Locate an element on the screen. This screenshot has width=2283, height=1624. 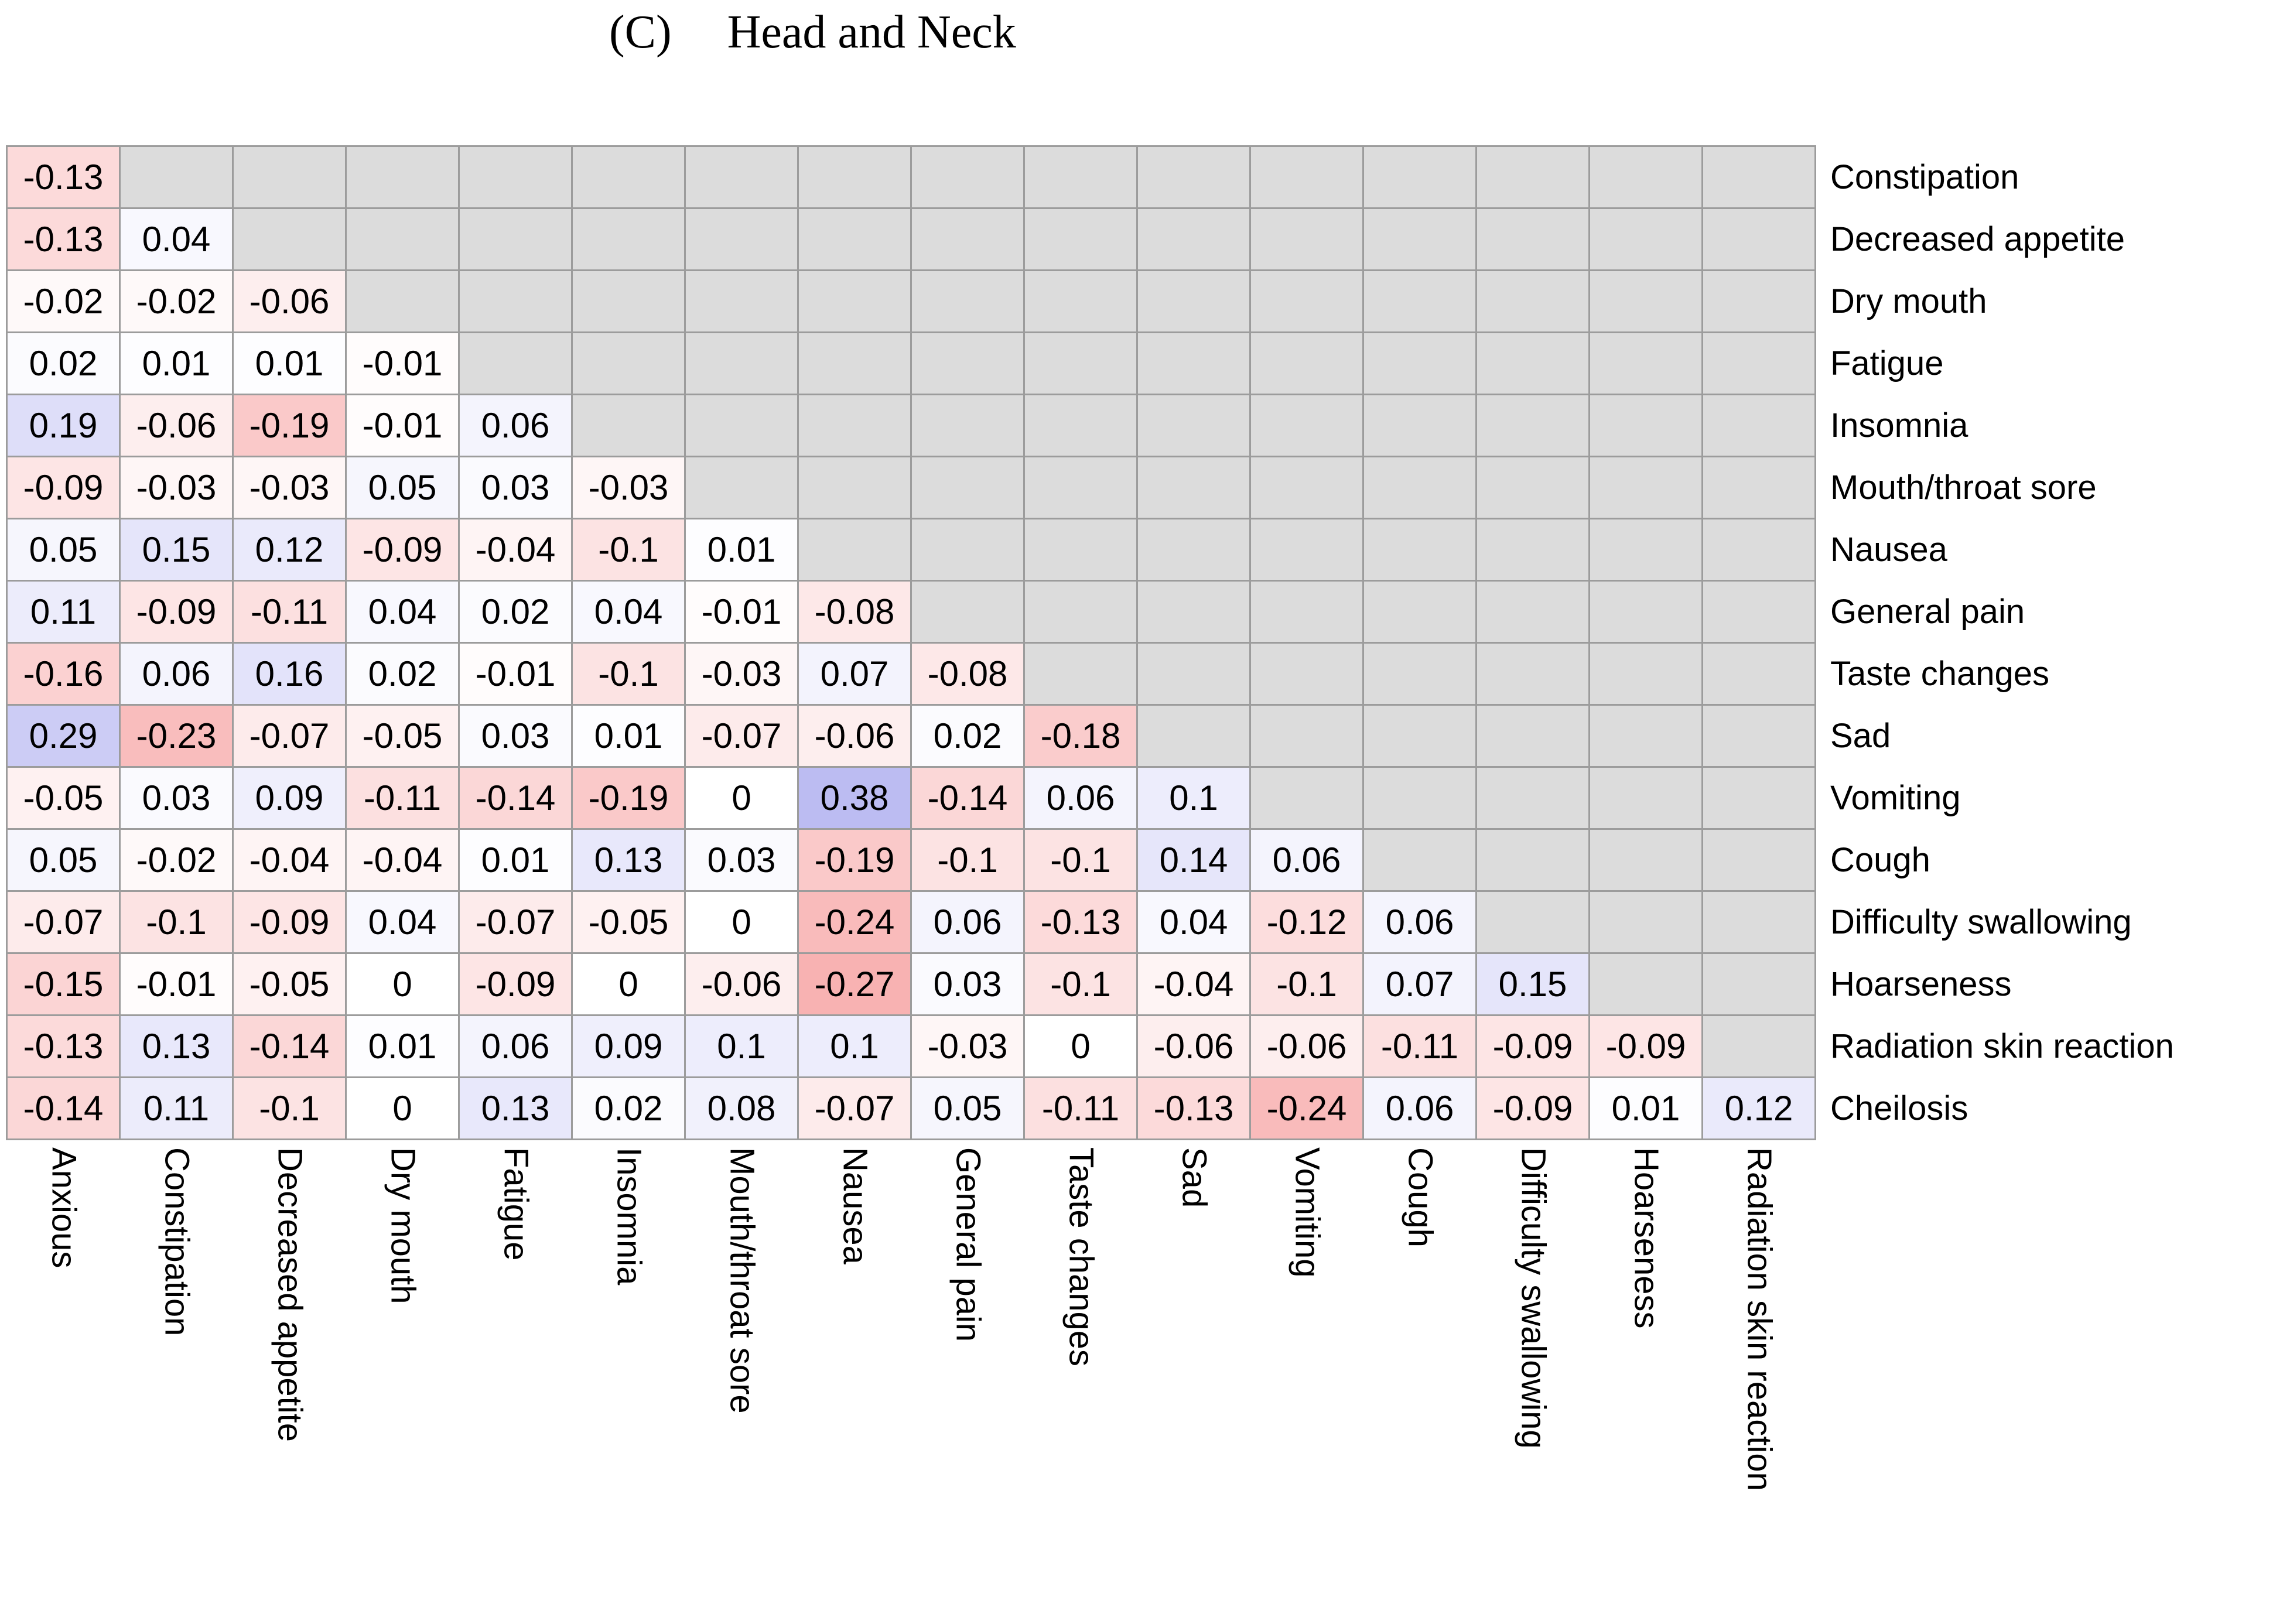
chart-title-text: Head and Neck is located at coordinates (871, 32).